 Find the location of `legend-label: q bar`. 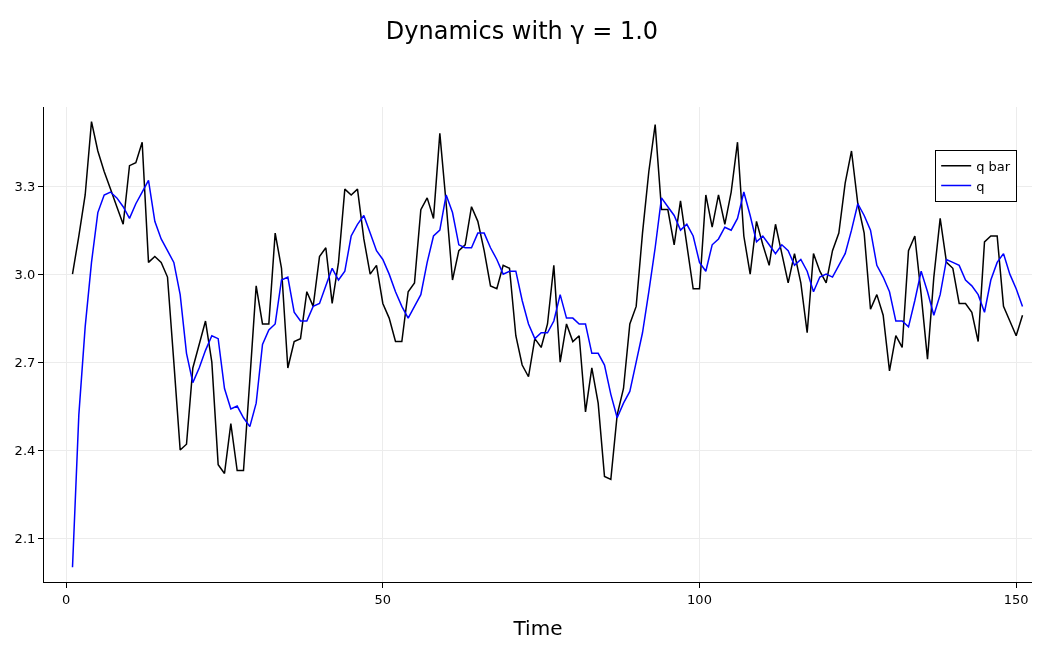

legend-label: q bar is located at coordinates (993, 166).